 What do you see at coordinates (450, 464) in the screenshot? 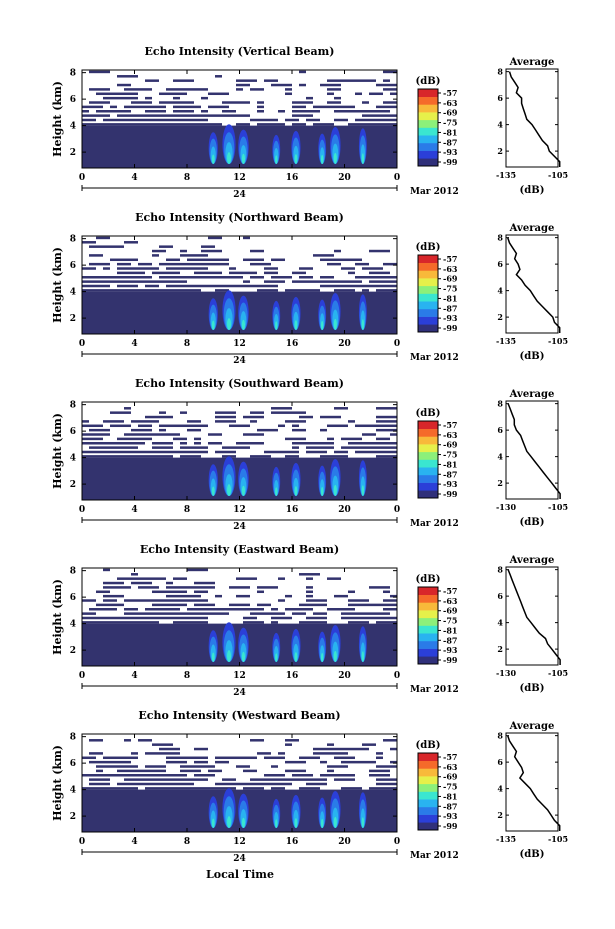
I see `colorbar-tick-label: -81` at bounding box center [450, 464].